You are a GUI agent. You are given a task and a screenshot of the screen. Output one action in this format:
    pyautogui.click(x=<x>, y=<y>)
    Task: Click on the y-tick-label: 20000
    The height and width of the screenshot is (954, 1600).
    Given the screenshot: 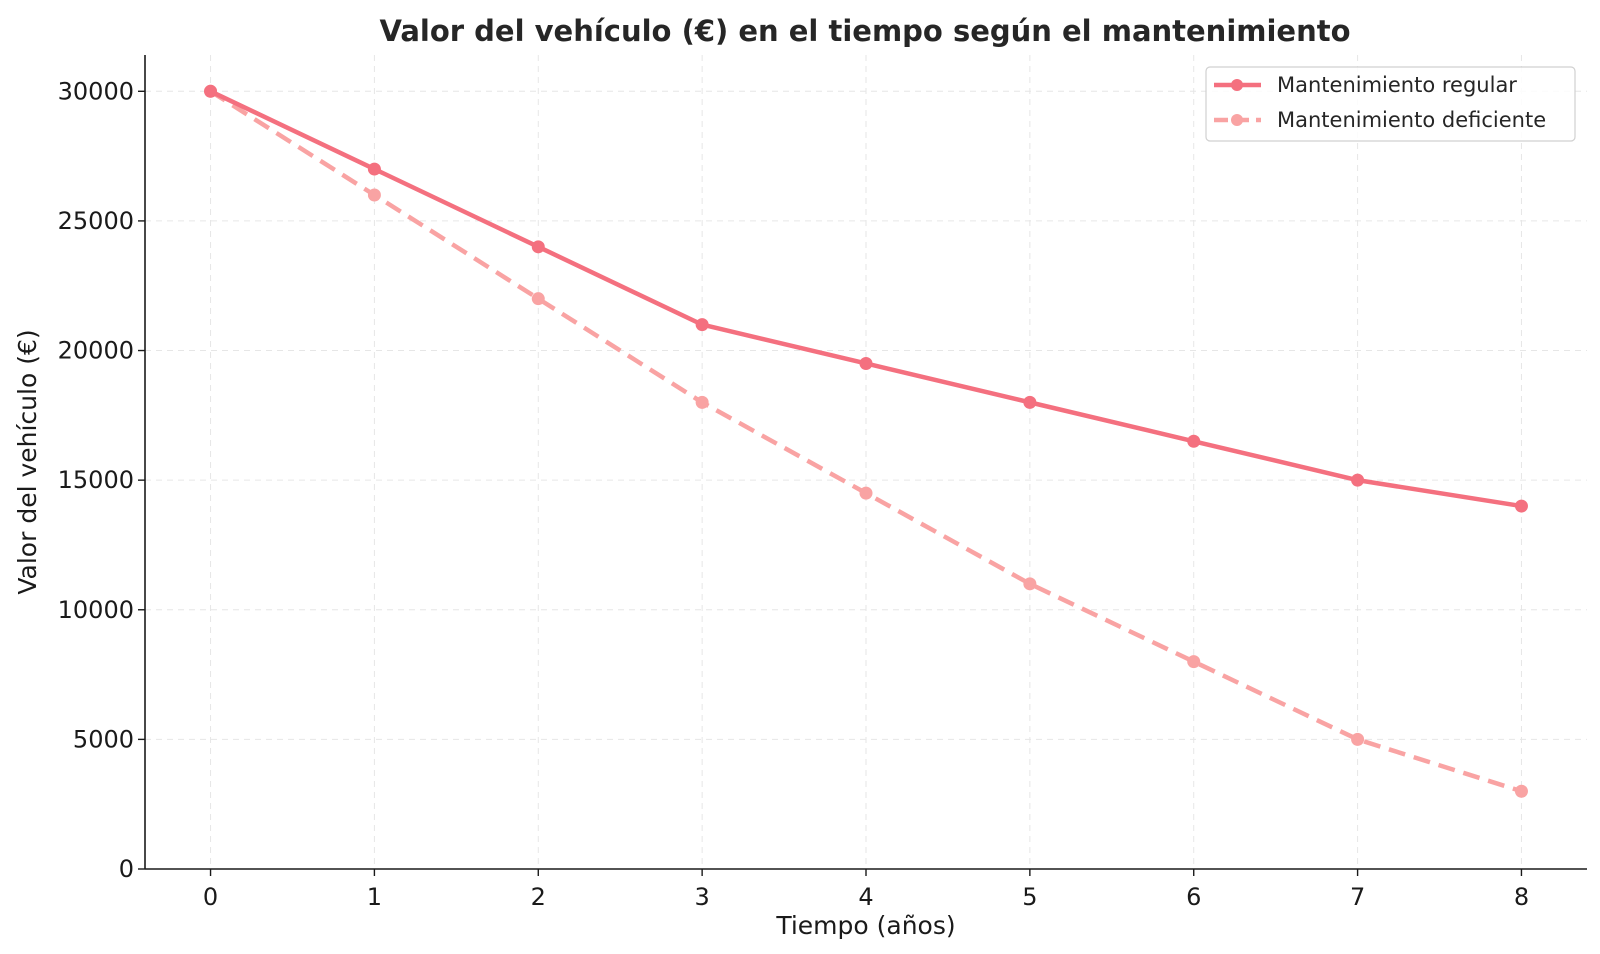 What is the action you would take?
    pyautogui.click(x=96, y=351)
    